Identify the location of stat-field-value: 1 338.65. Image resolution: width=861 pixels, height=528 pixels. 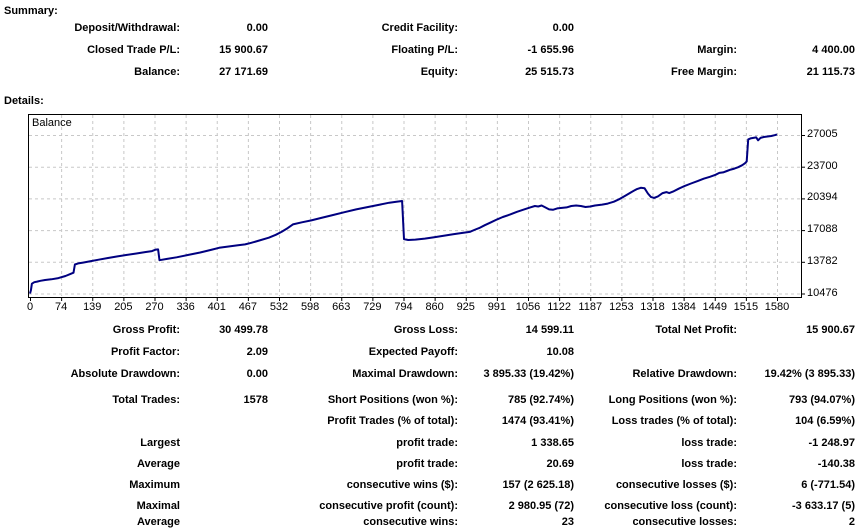
(552, 443).